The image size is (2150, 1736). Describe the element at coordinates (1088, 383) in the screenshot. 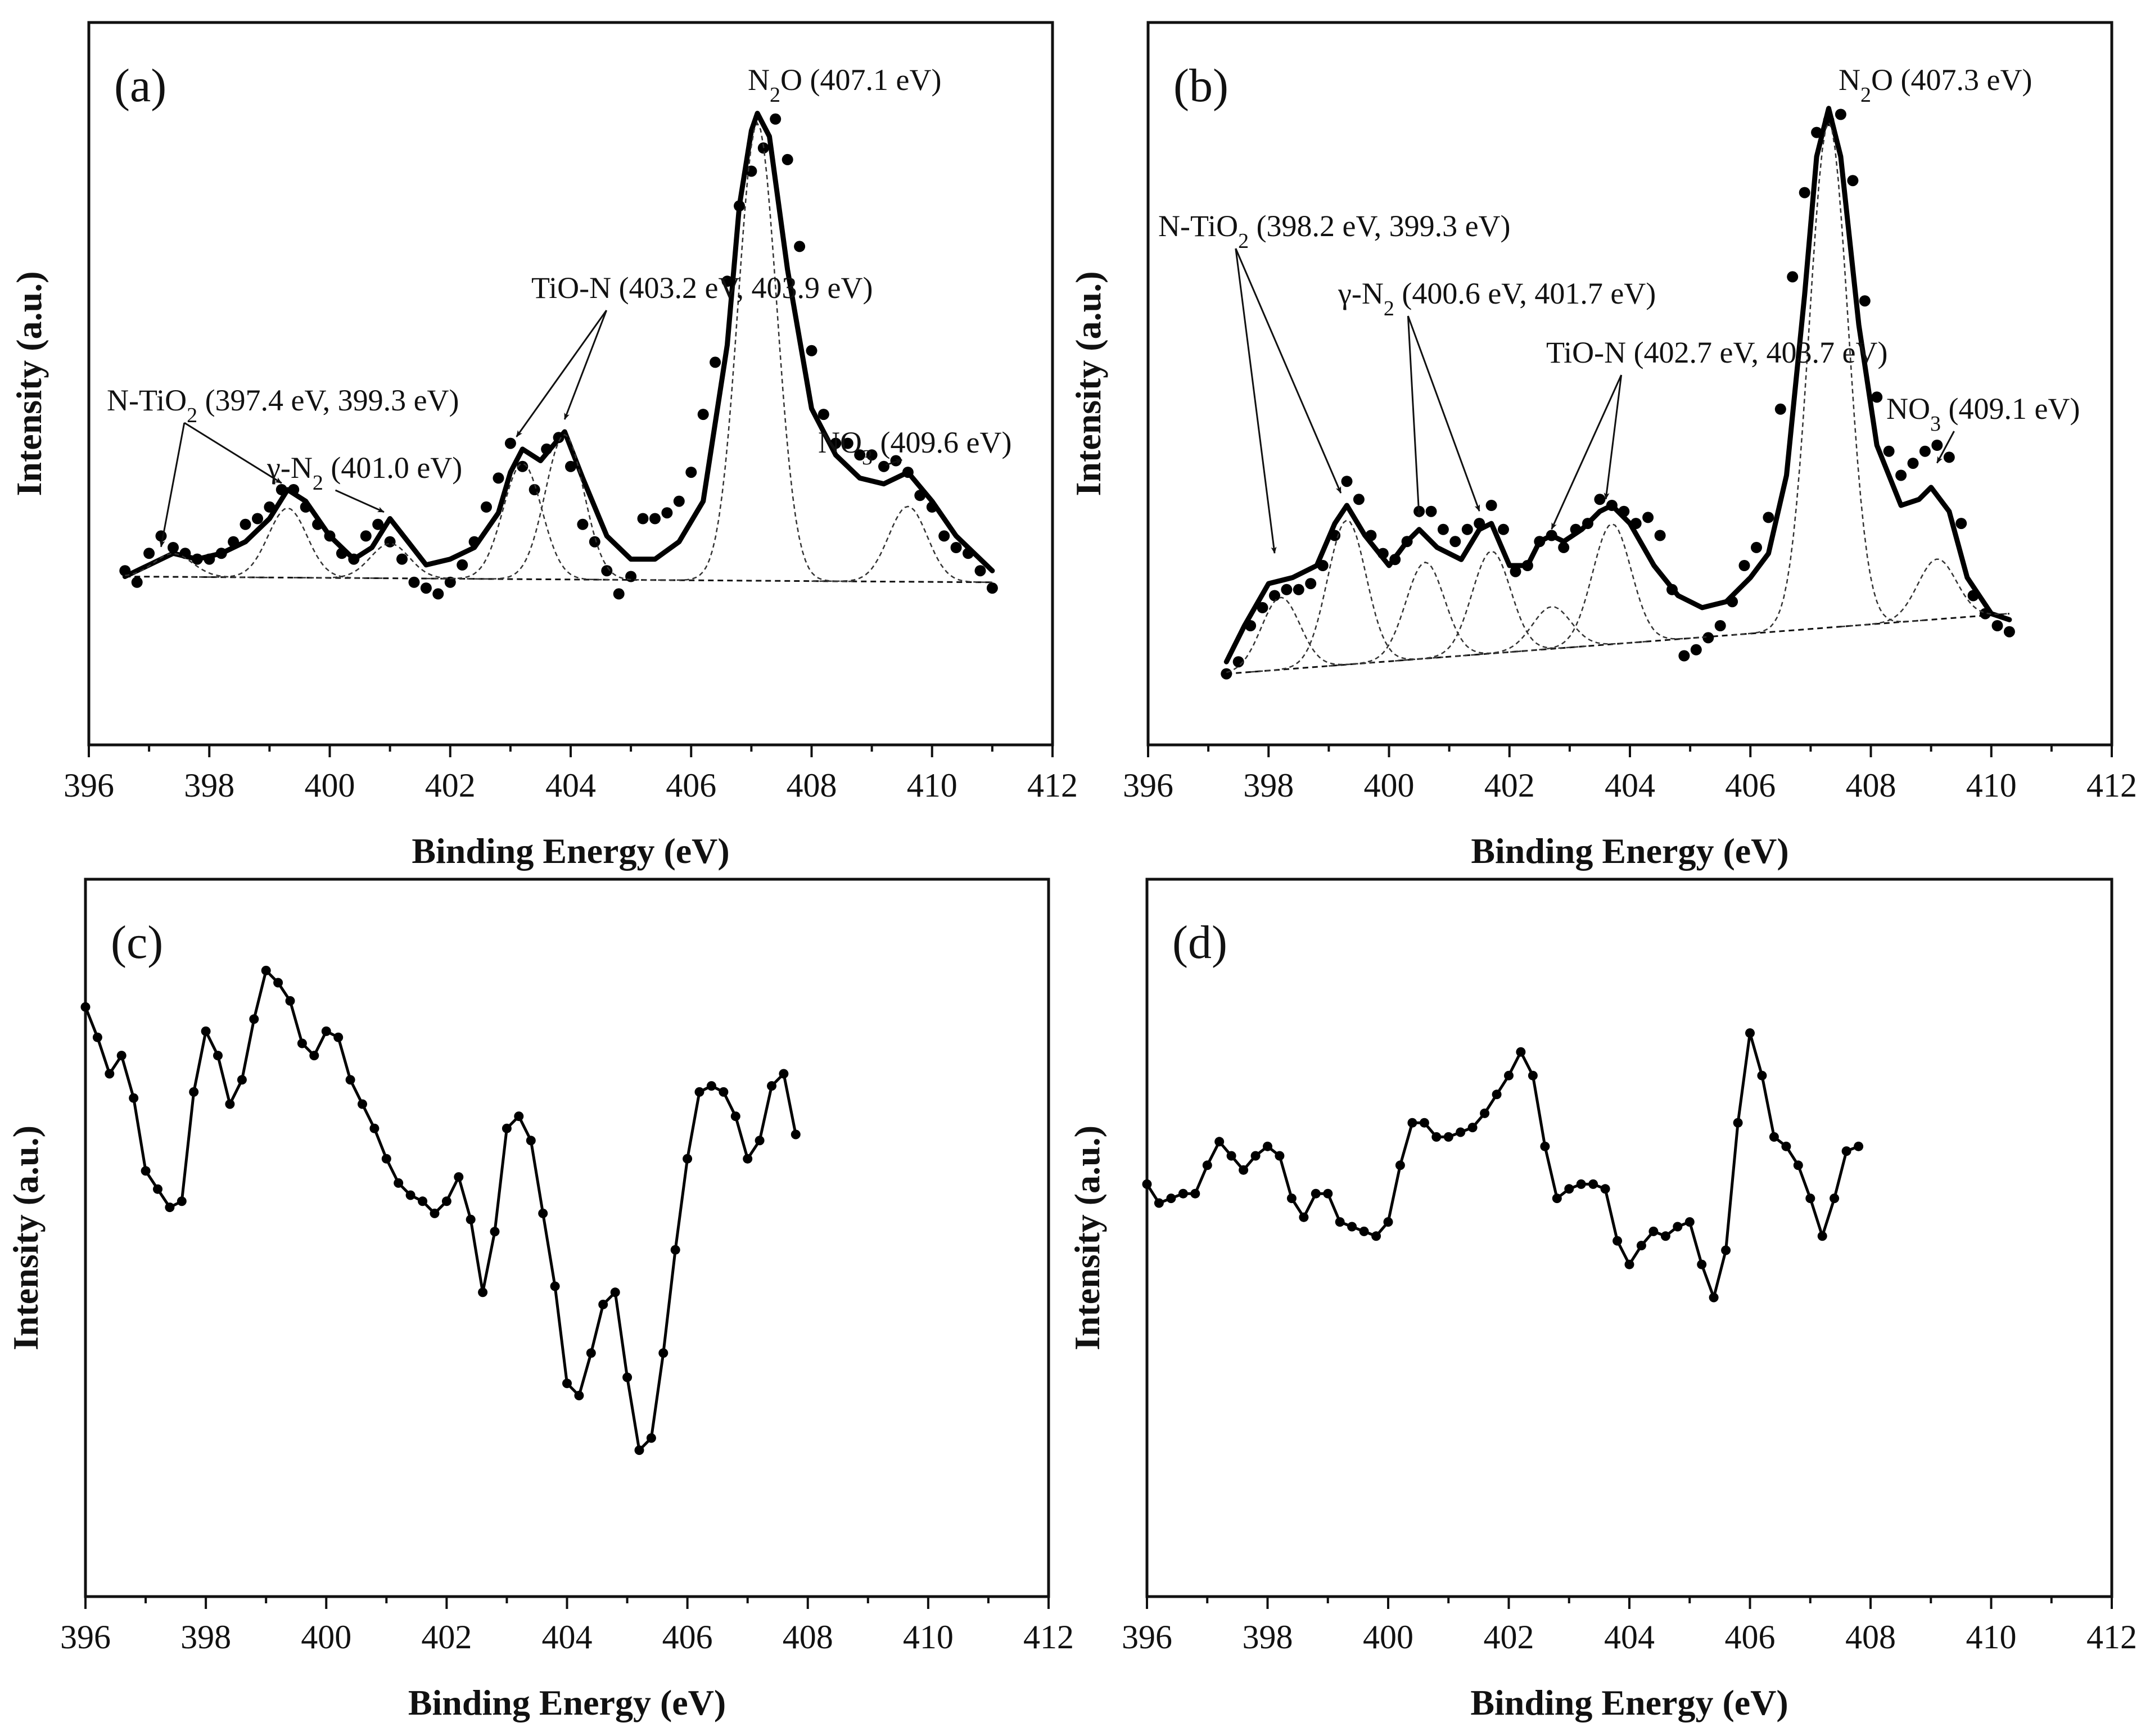

I see `y-axis-label: Intensity (a.u.)` at that location.